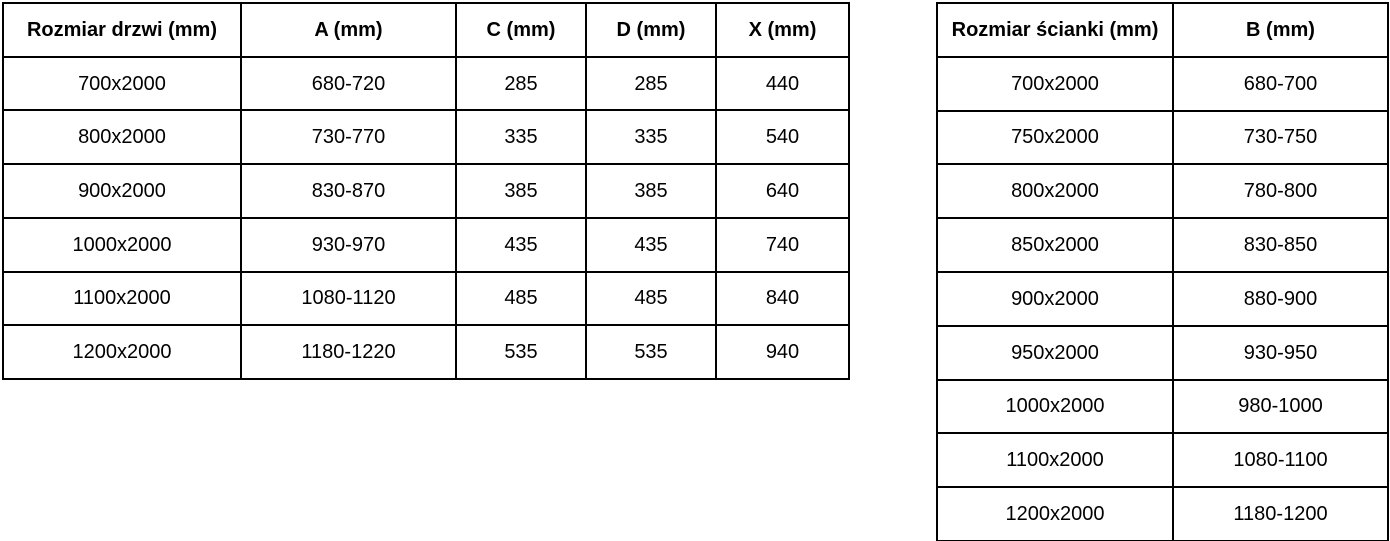  I want to click on data-cell: 1180-1200, so click(1280, 513).